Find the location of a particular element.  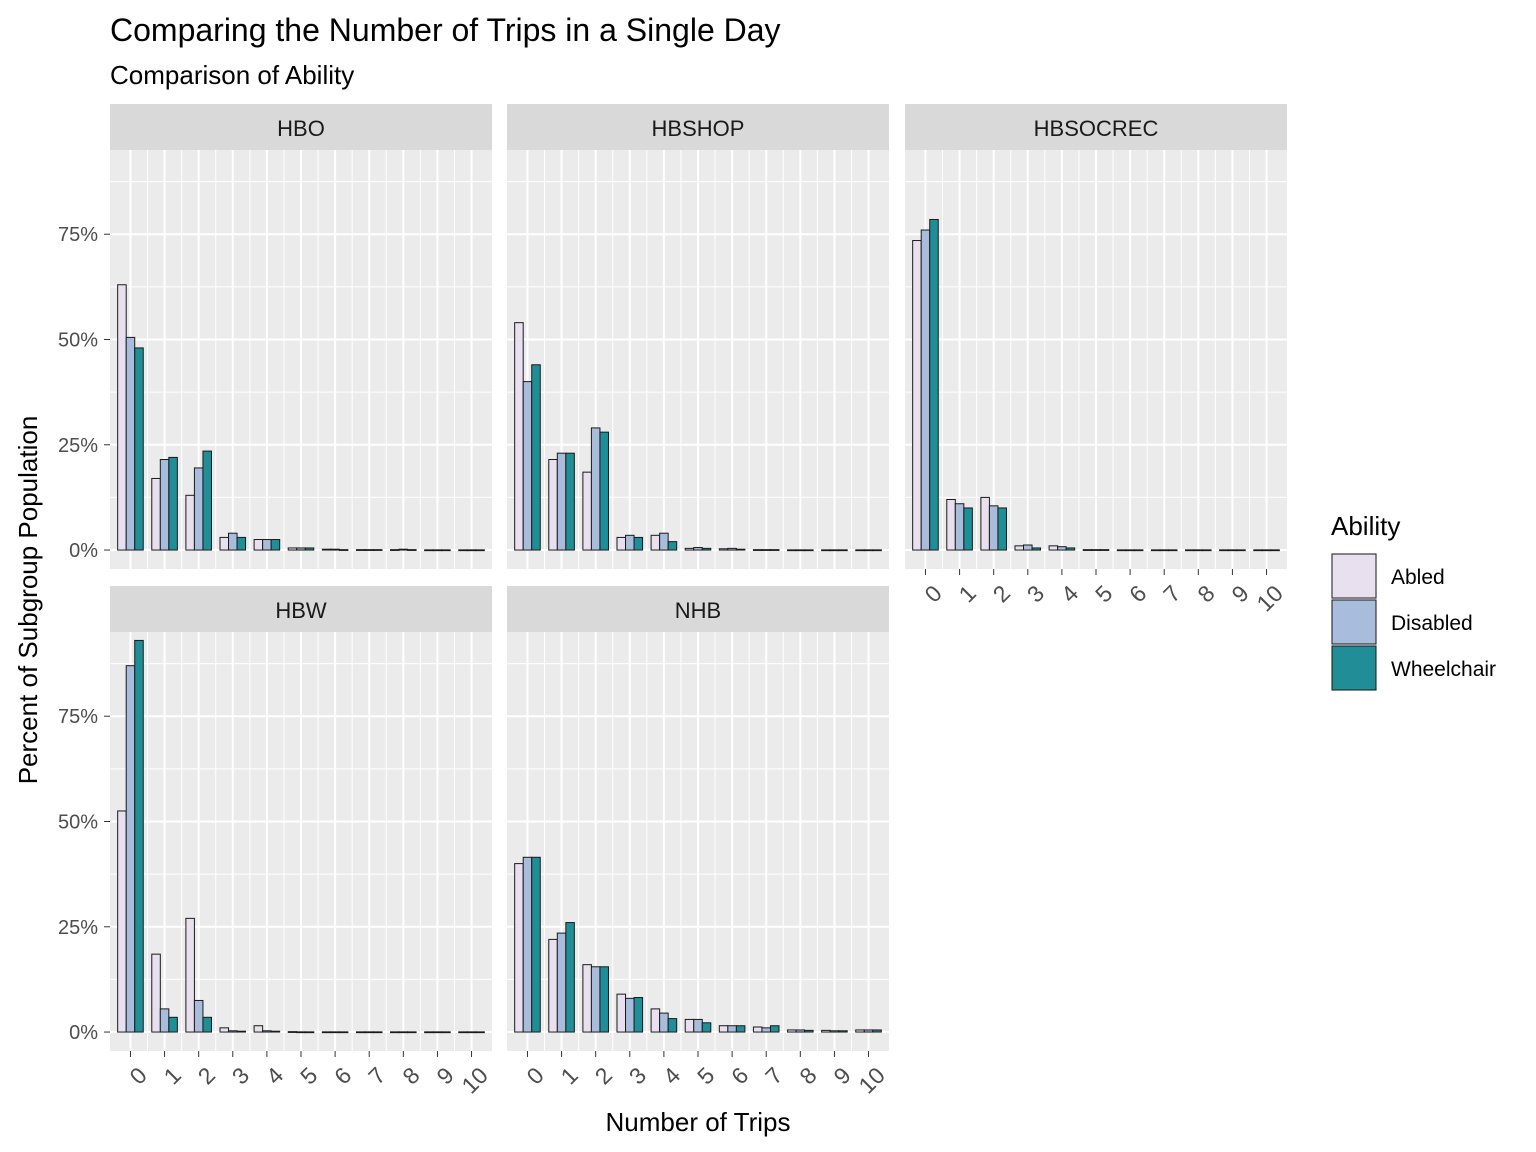

x-tick-label: 10 is located at coordinates (474, 1080).